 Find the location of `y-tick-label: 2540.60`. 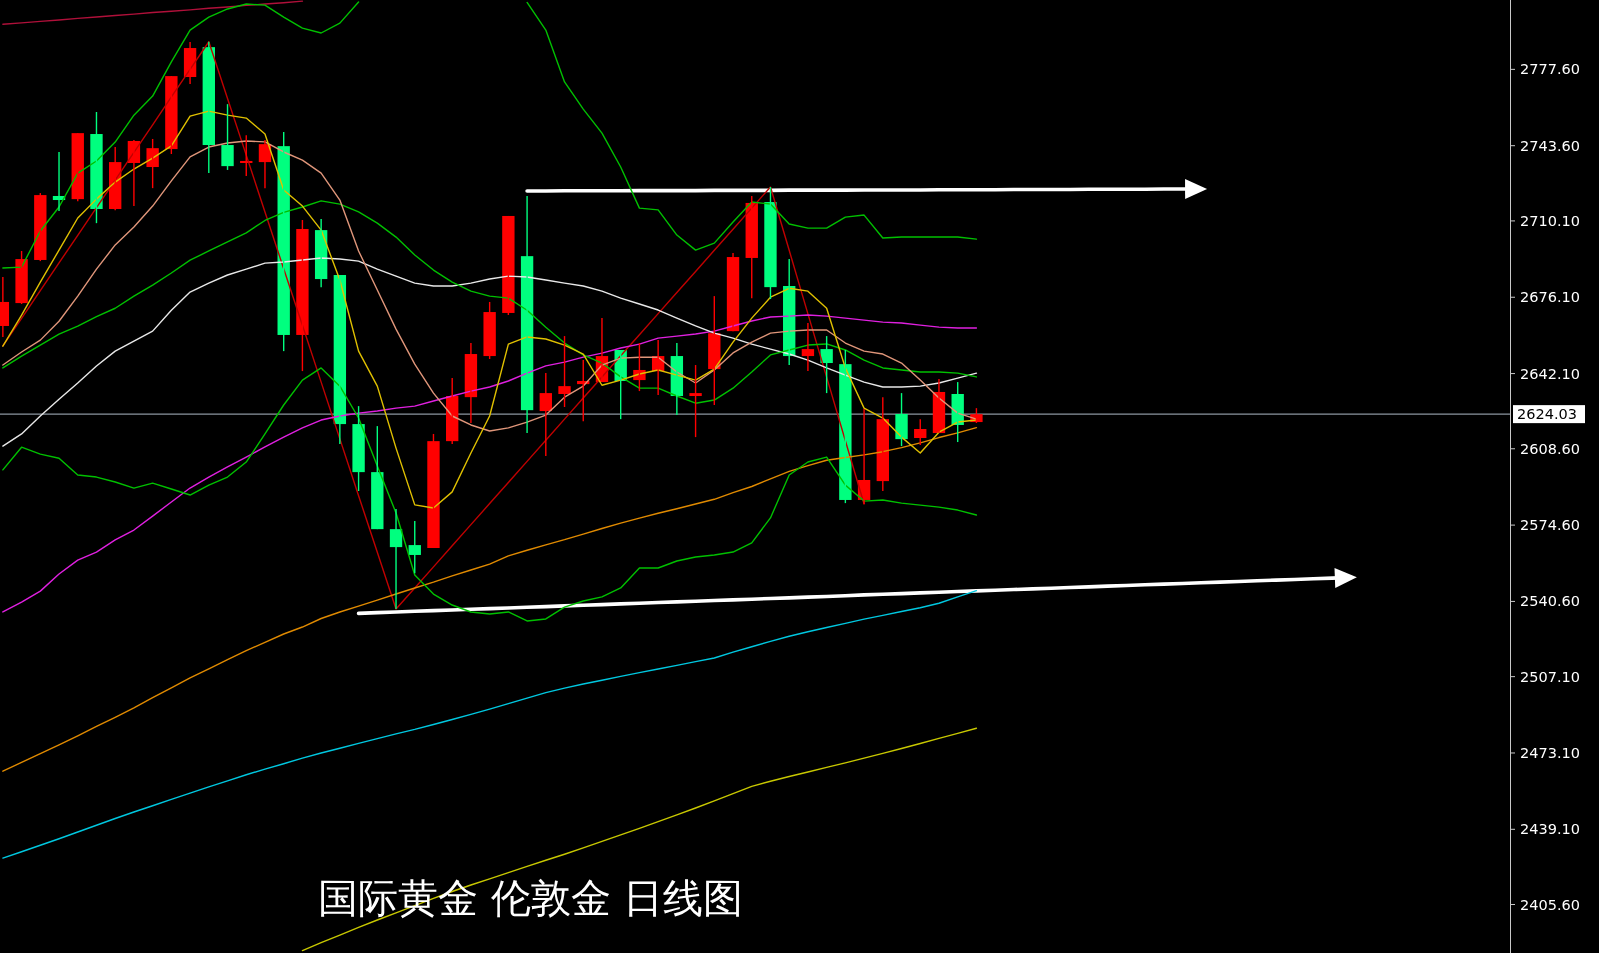

y-tick-label: 2540.60 is located at coordinates (1550, 601).